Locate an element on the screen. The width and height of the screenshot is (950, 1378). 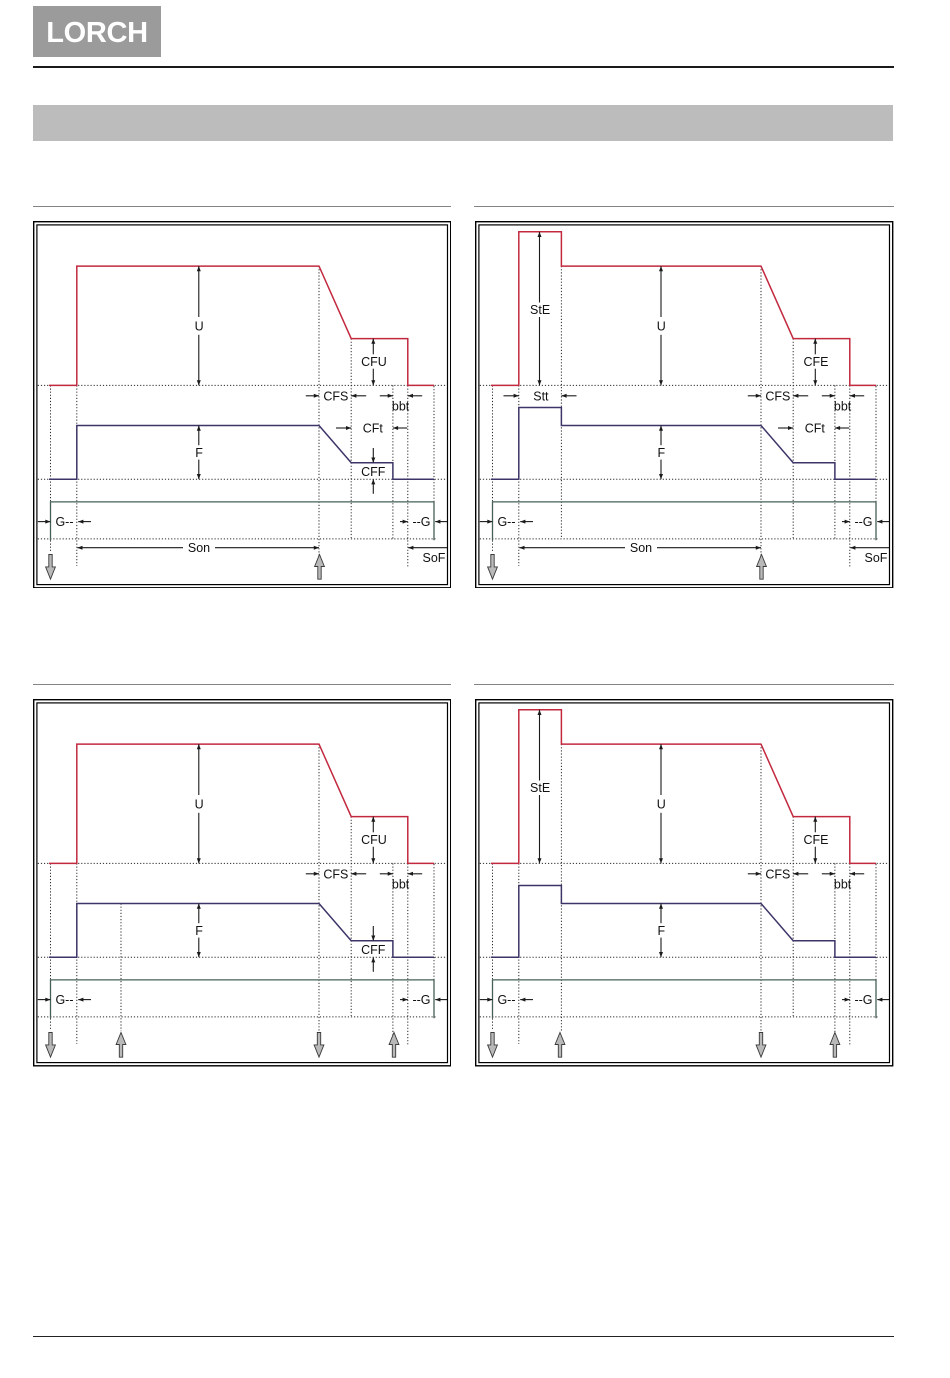
svg-text: Stt is located at coordinates (542, 396).